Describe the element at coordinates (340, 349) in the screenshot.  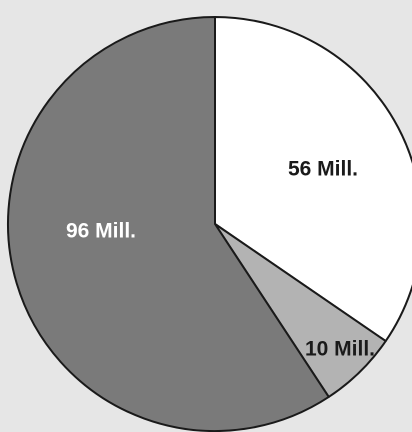
I see `slice-label-10-mill: 10 Mill.` at that location.